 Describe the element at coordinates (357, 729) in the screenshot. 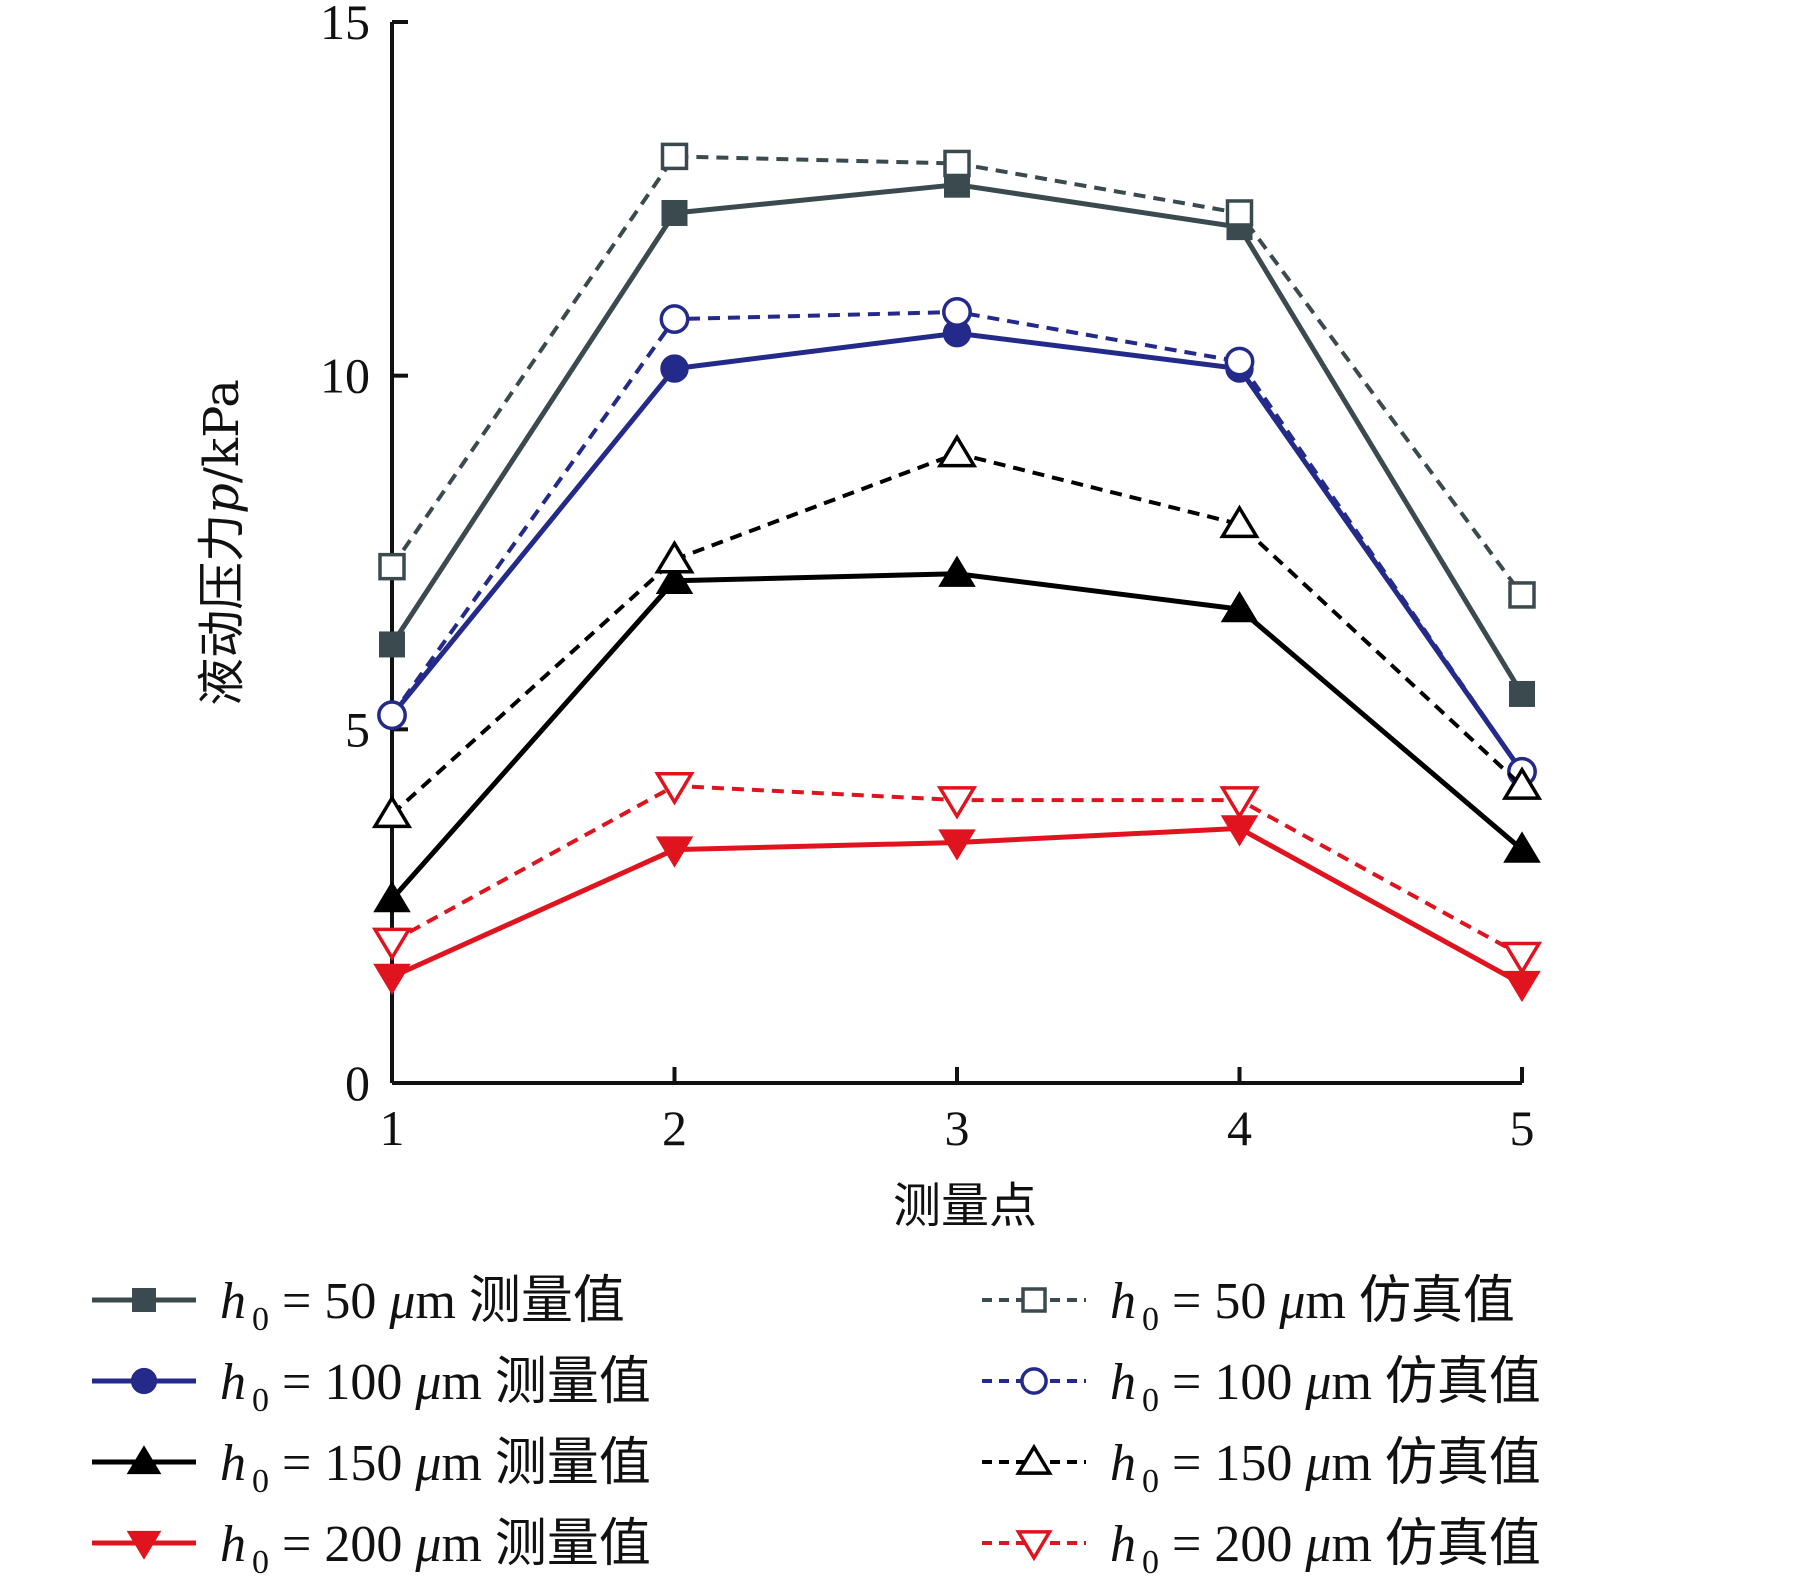

I see `y-tick-label: 5` at that location.